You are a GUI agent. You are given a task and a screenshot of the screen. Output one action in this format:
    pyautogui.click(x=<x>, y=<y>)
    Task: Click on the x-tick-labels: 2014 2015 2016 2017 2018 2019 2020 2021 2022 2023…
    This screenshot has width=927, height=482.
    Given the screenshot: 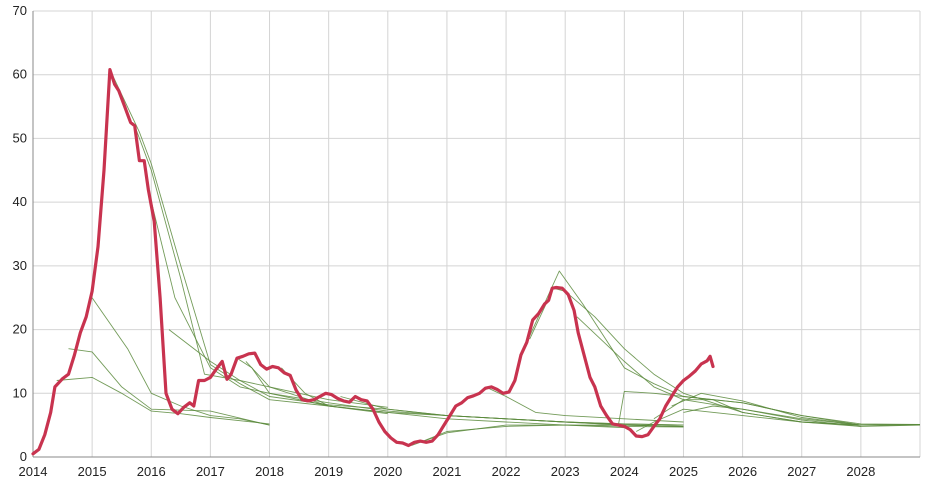 What is the action you would take?
    pyautogui.click(x=447, y=471)
    